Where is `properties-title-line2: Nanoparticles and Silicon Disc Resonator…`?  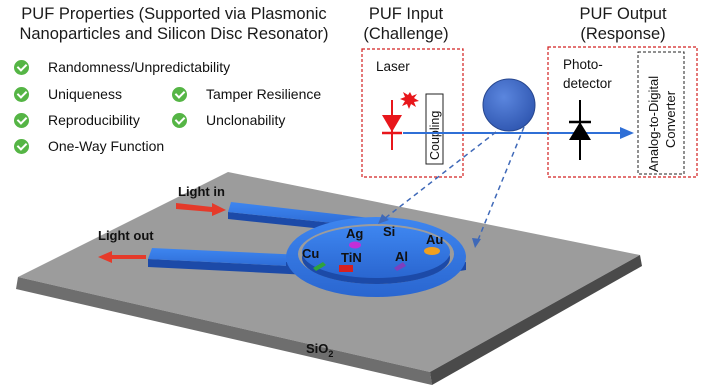 properties-title-line2: Nanoparticles and Silicon Disc Resonator… is located at coordinates (174, 34).